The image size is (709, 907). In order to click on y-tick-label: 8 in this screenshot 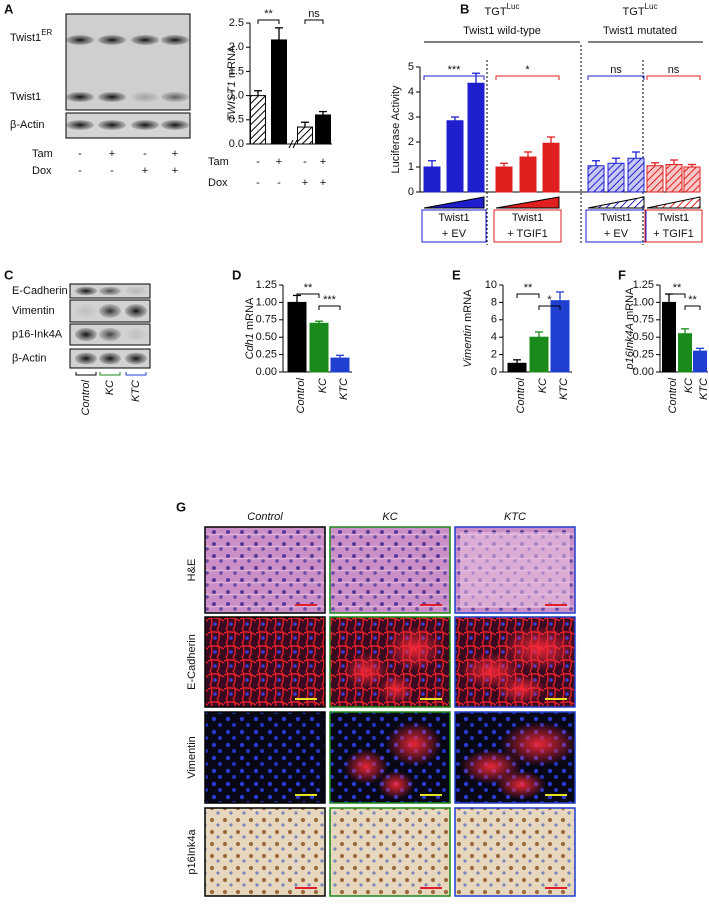, I will do `click(494, 302)`.